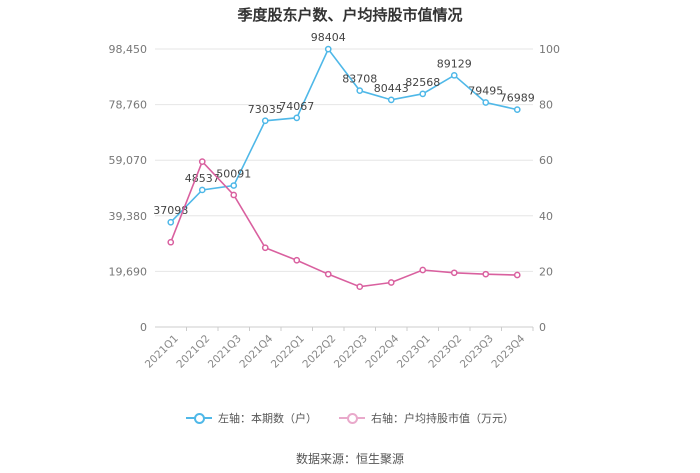 The width and height of the screenshot is (700, 473). I want to click on x-tick-label: 2021Q1, so click(162, 352).